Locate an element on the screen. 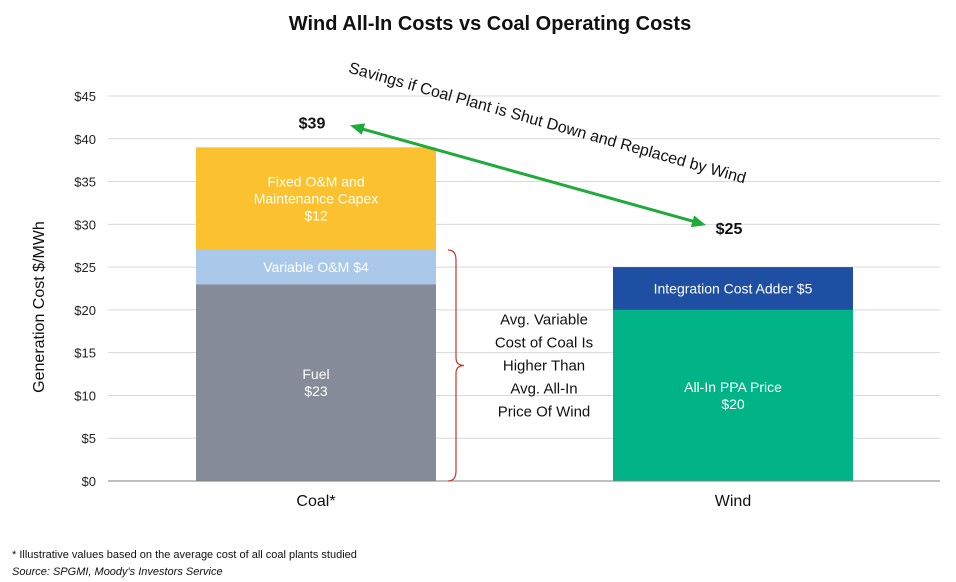 Image resolution: width=956 pixels, height=582 pixels. bracket-note-line: Avg. All-In is located at coordinates (543, 389).